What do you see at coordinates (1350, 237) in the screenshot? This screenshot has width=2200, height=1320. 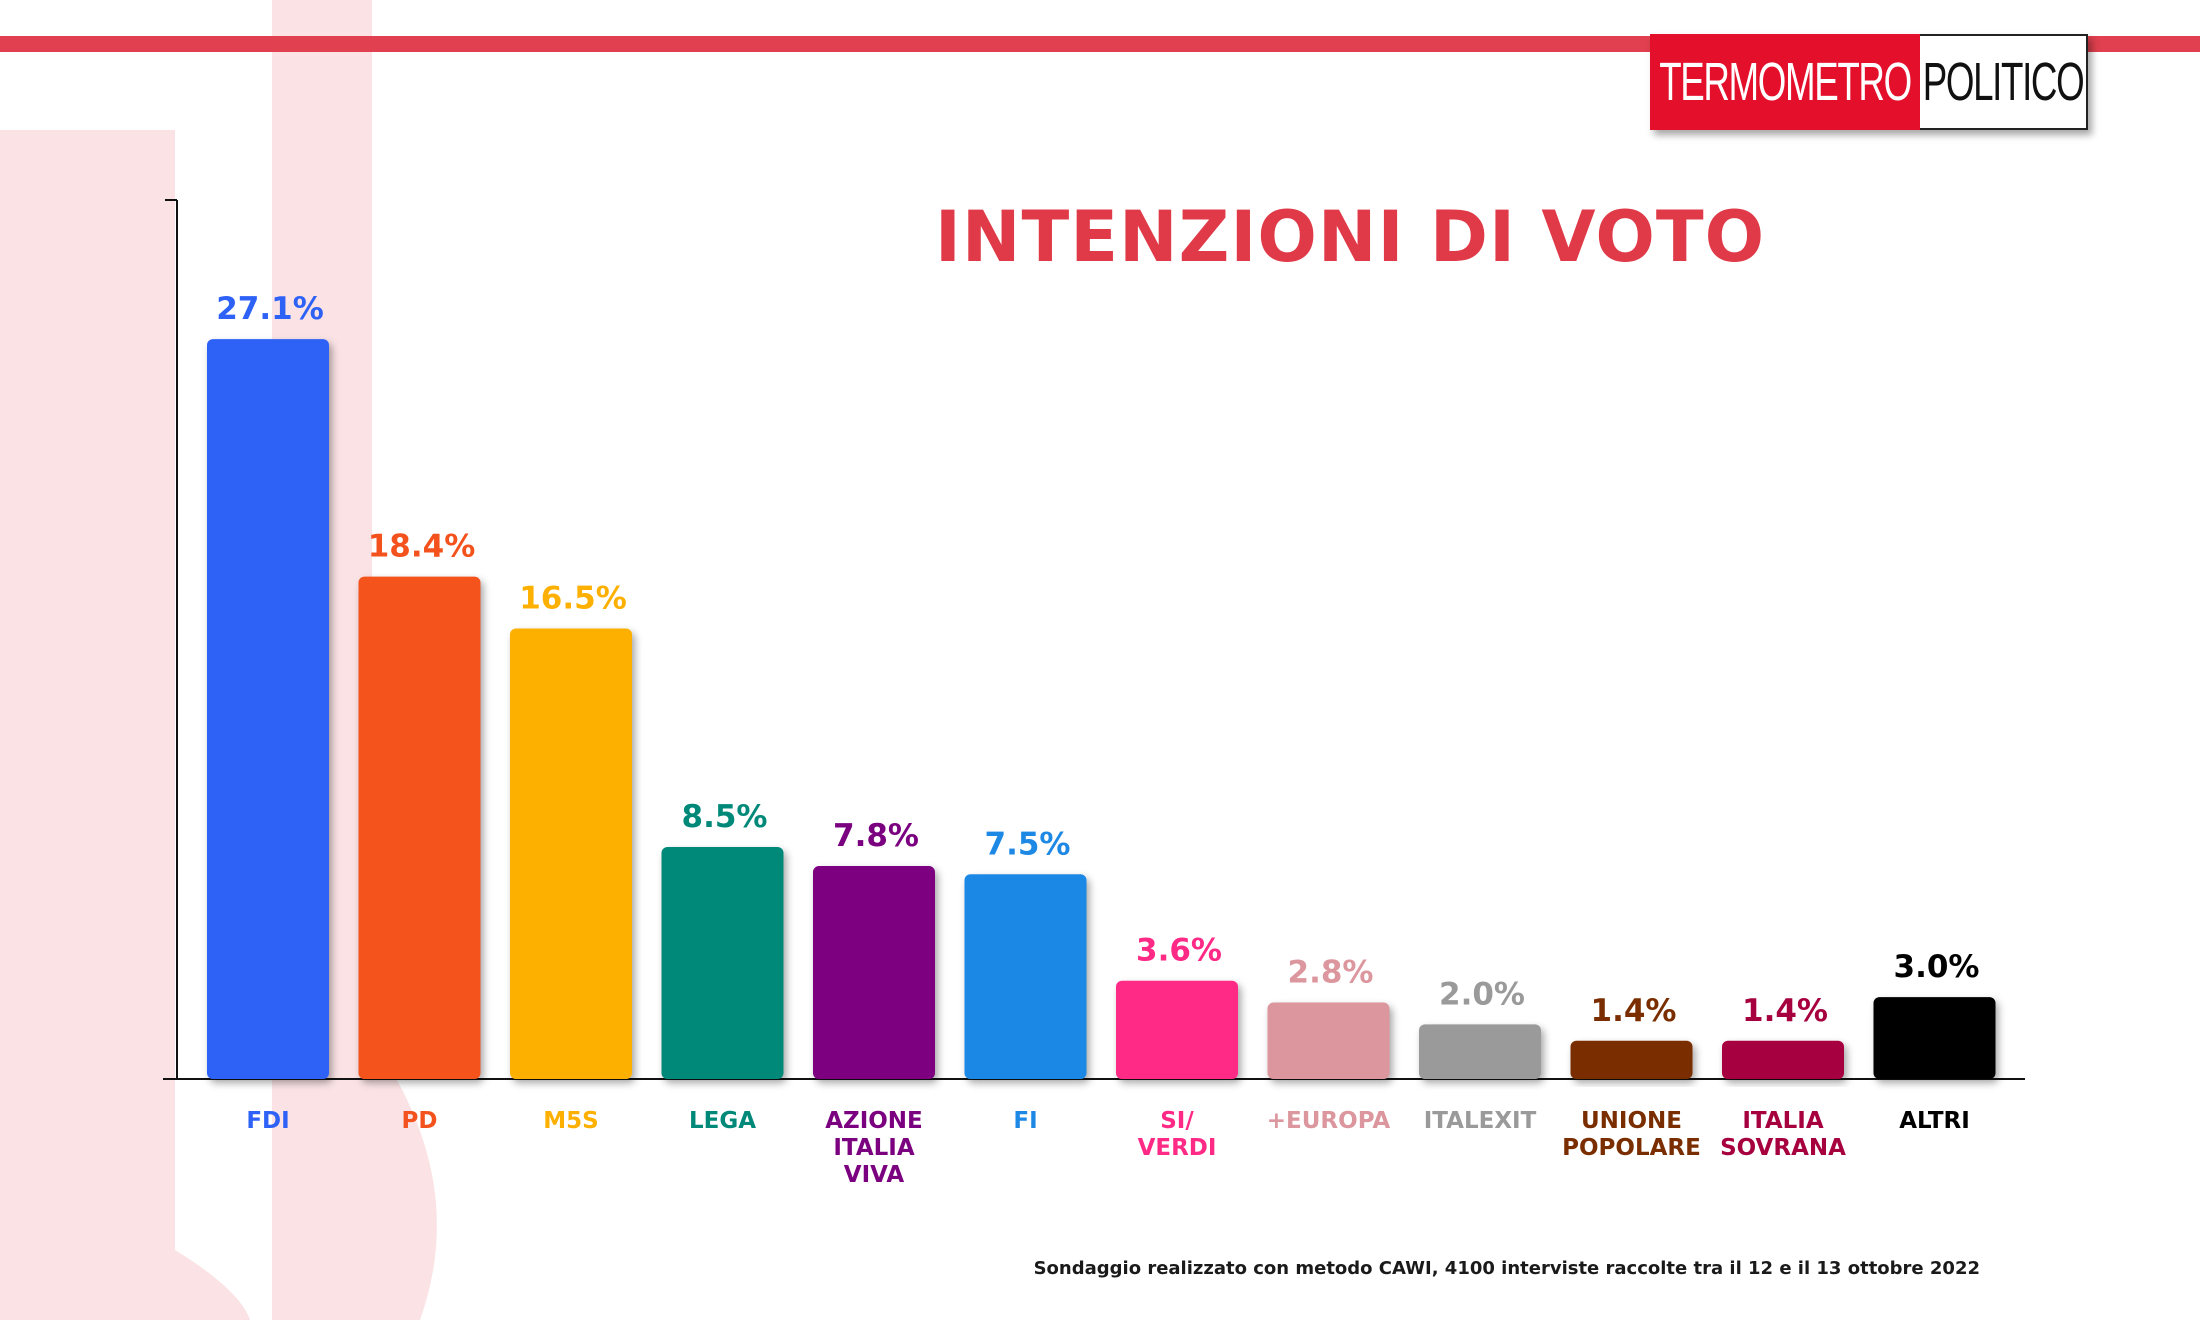 I see `chart-title: INTENZIONI DI VOTO` at bounding box center [1350, 237].